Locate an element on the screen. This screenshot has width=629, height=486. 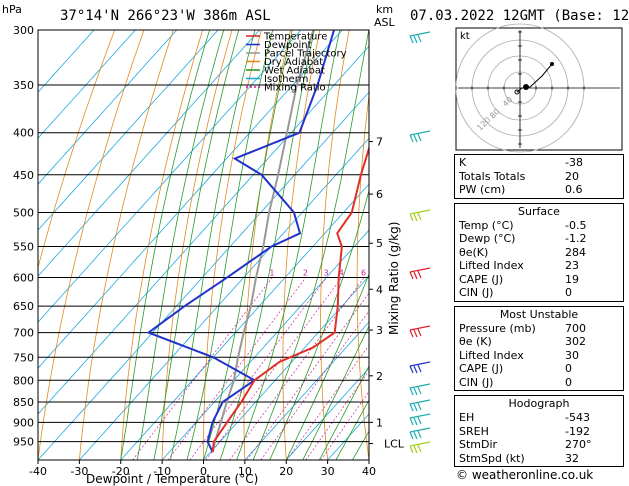
km-tick-label: 6 is located at coordinates (379, 194).